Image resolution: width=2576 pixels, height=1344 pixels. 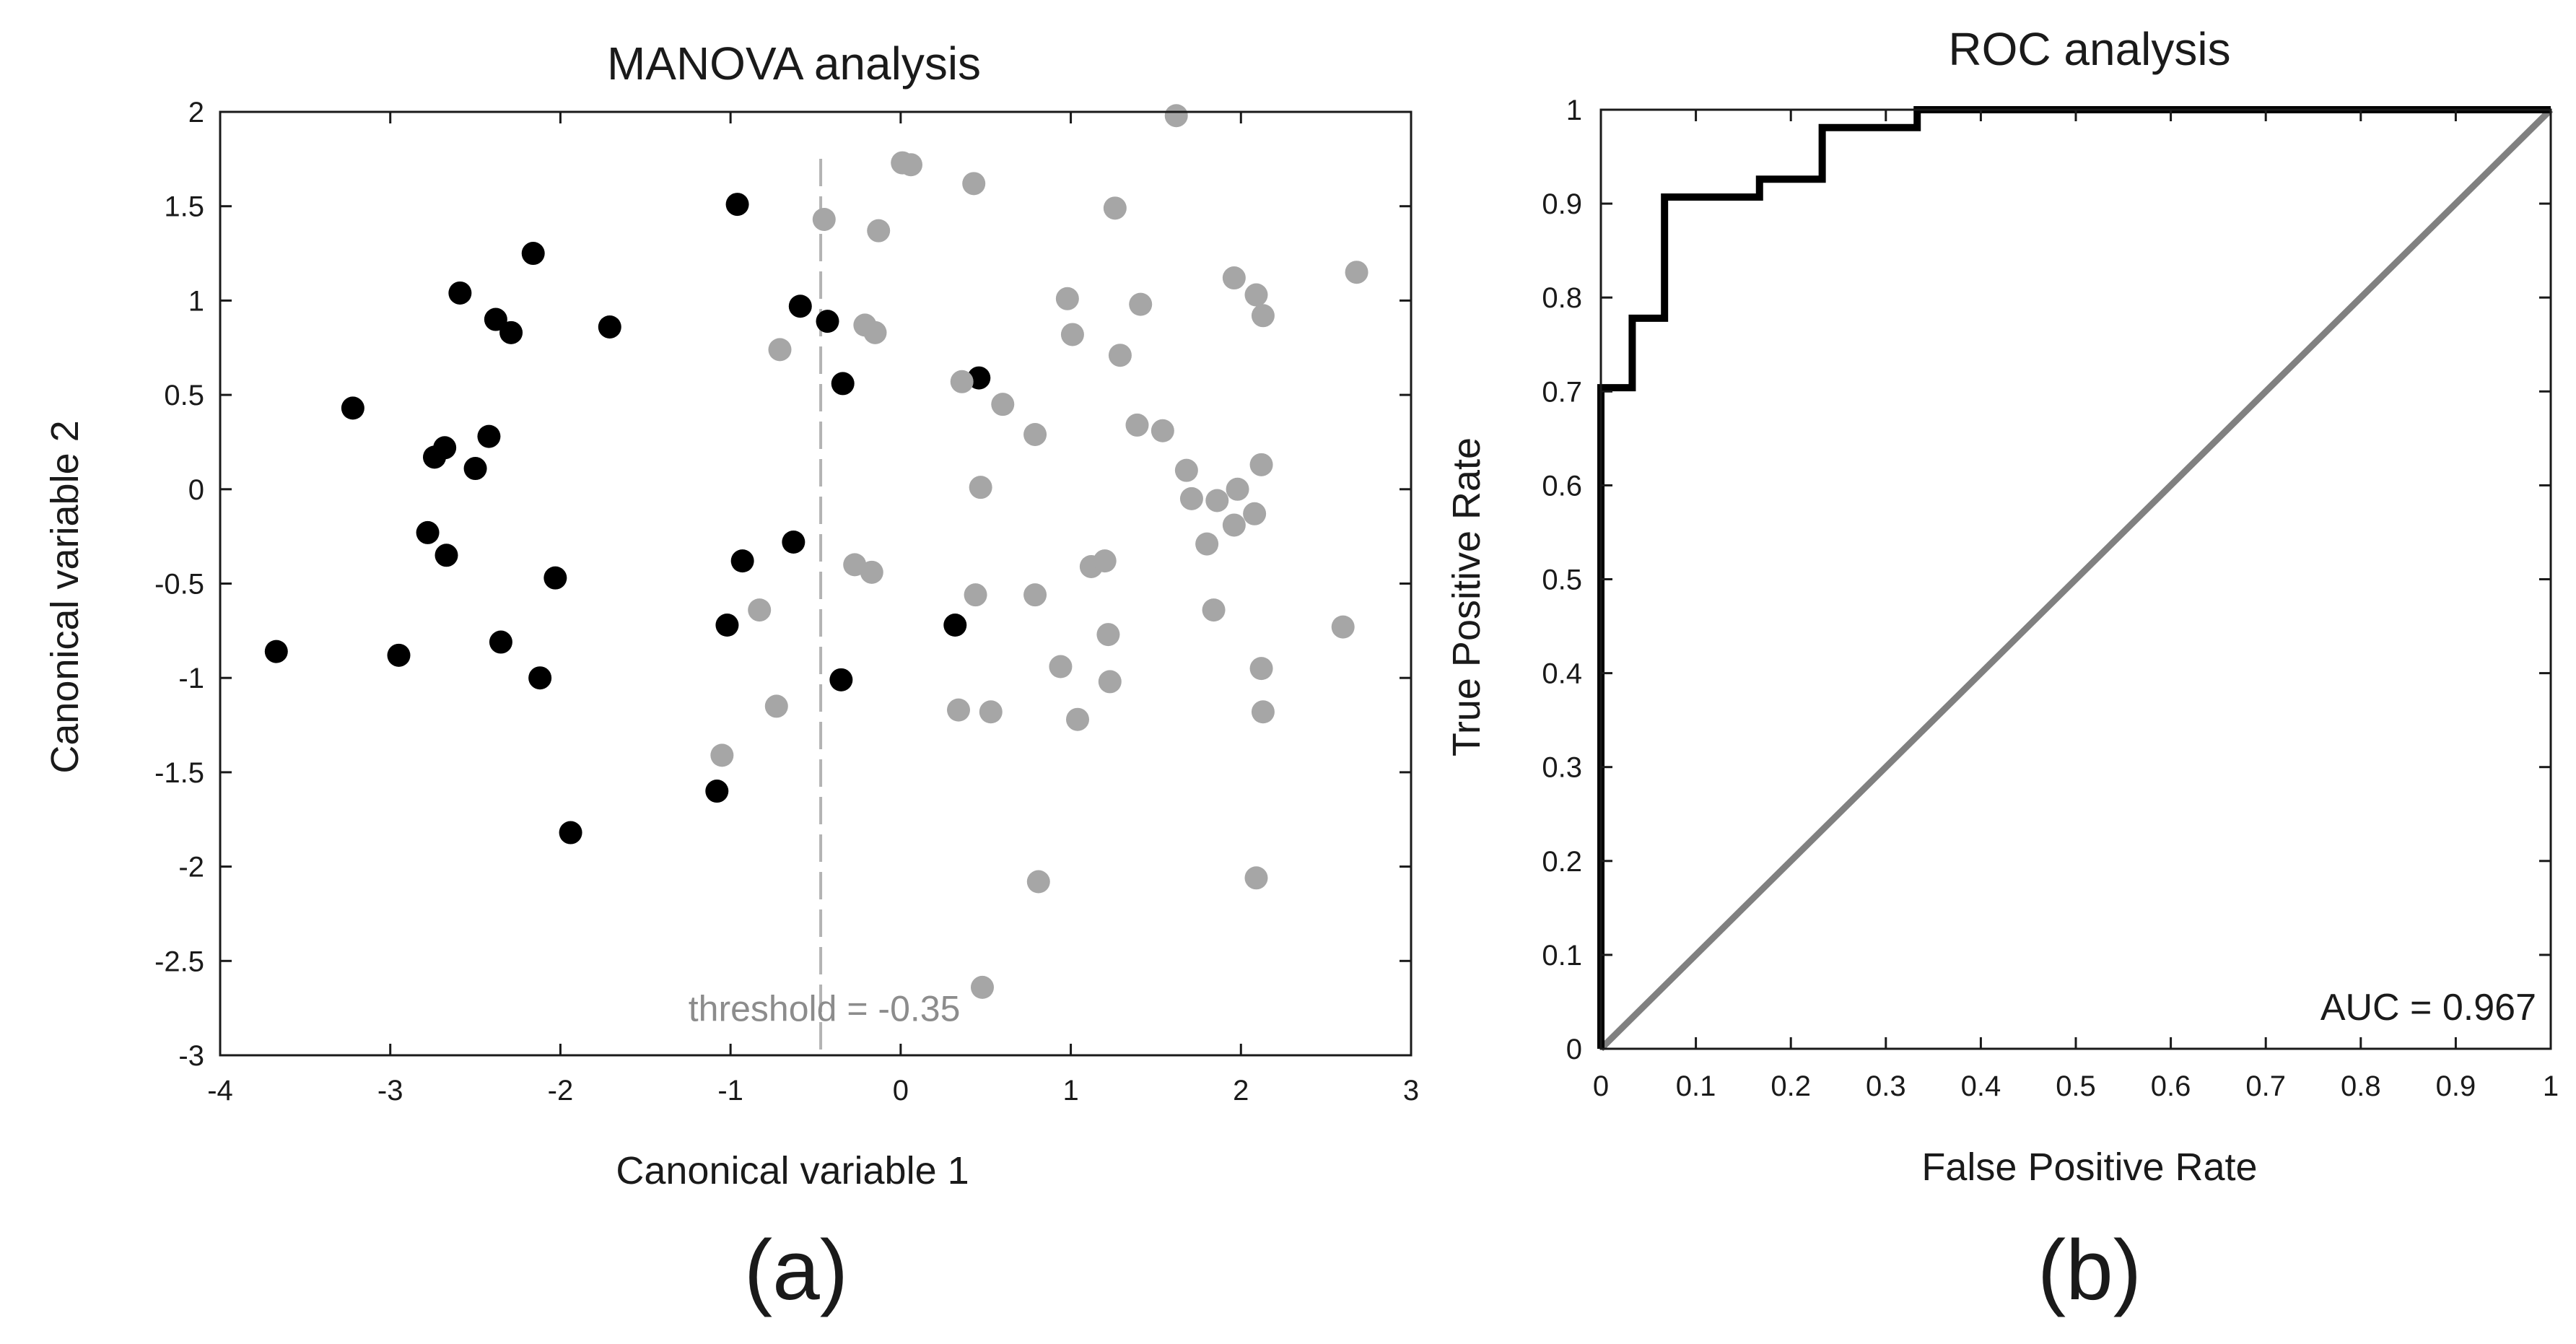 What do you see at coordinates (2551, 1086) in the screenshot?
I see `roc-x-tick-label: 1` at bounding box center [2551, 1086].